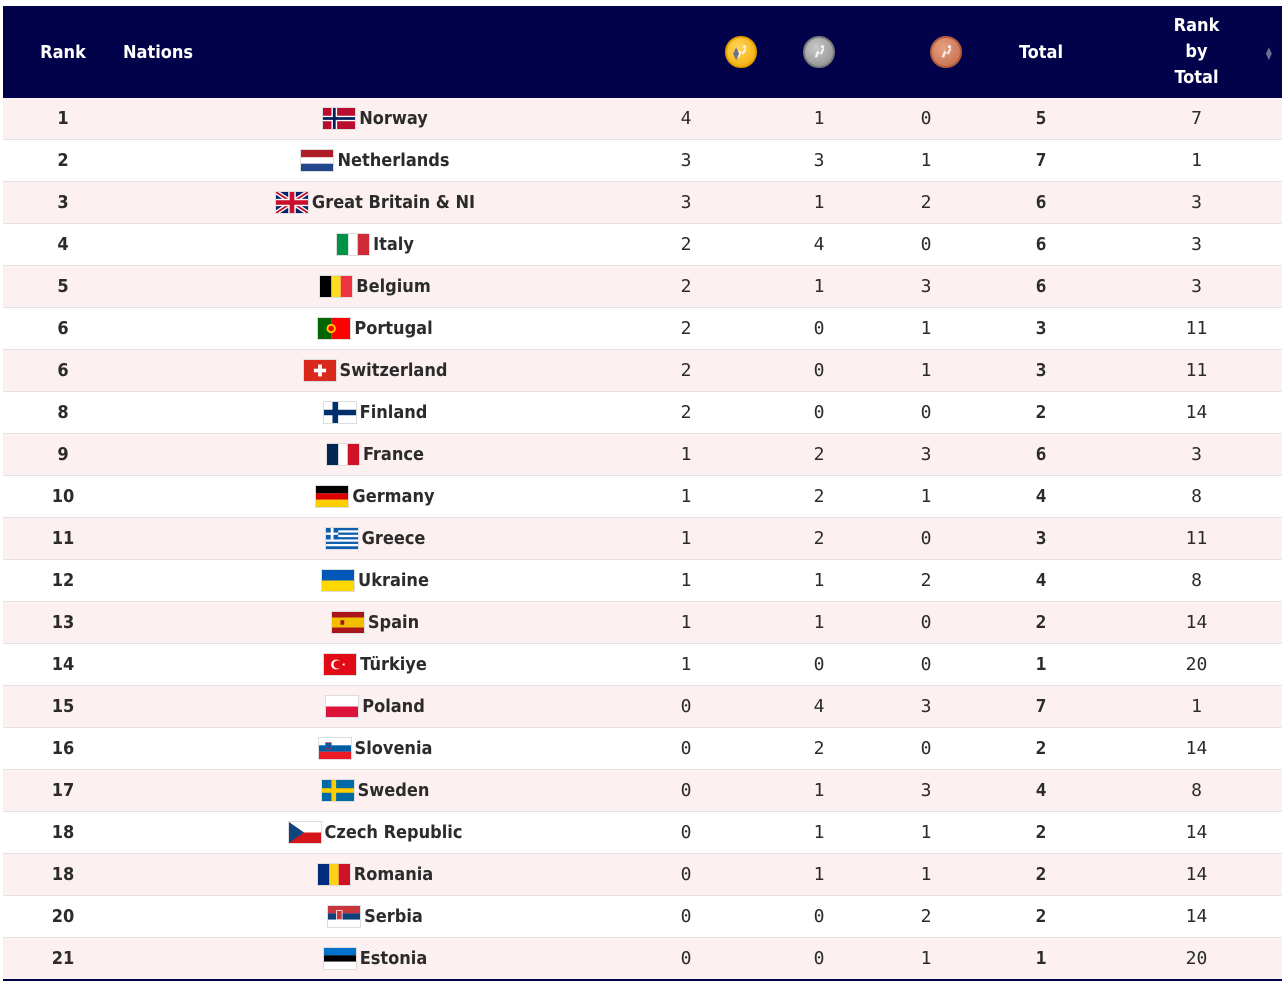 Image resolution: width=1288 pixels, height=983 pixels. I want to click on silver-count: 0, so click(819, 916).